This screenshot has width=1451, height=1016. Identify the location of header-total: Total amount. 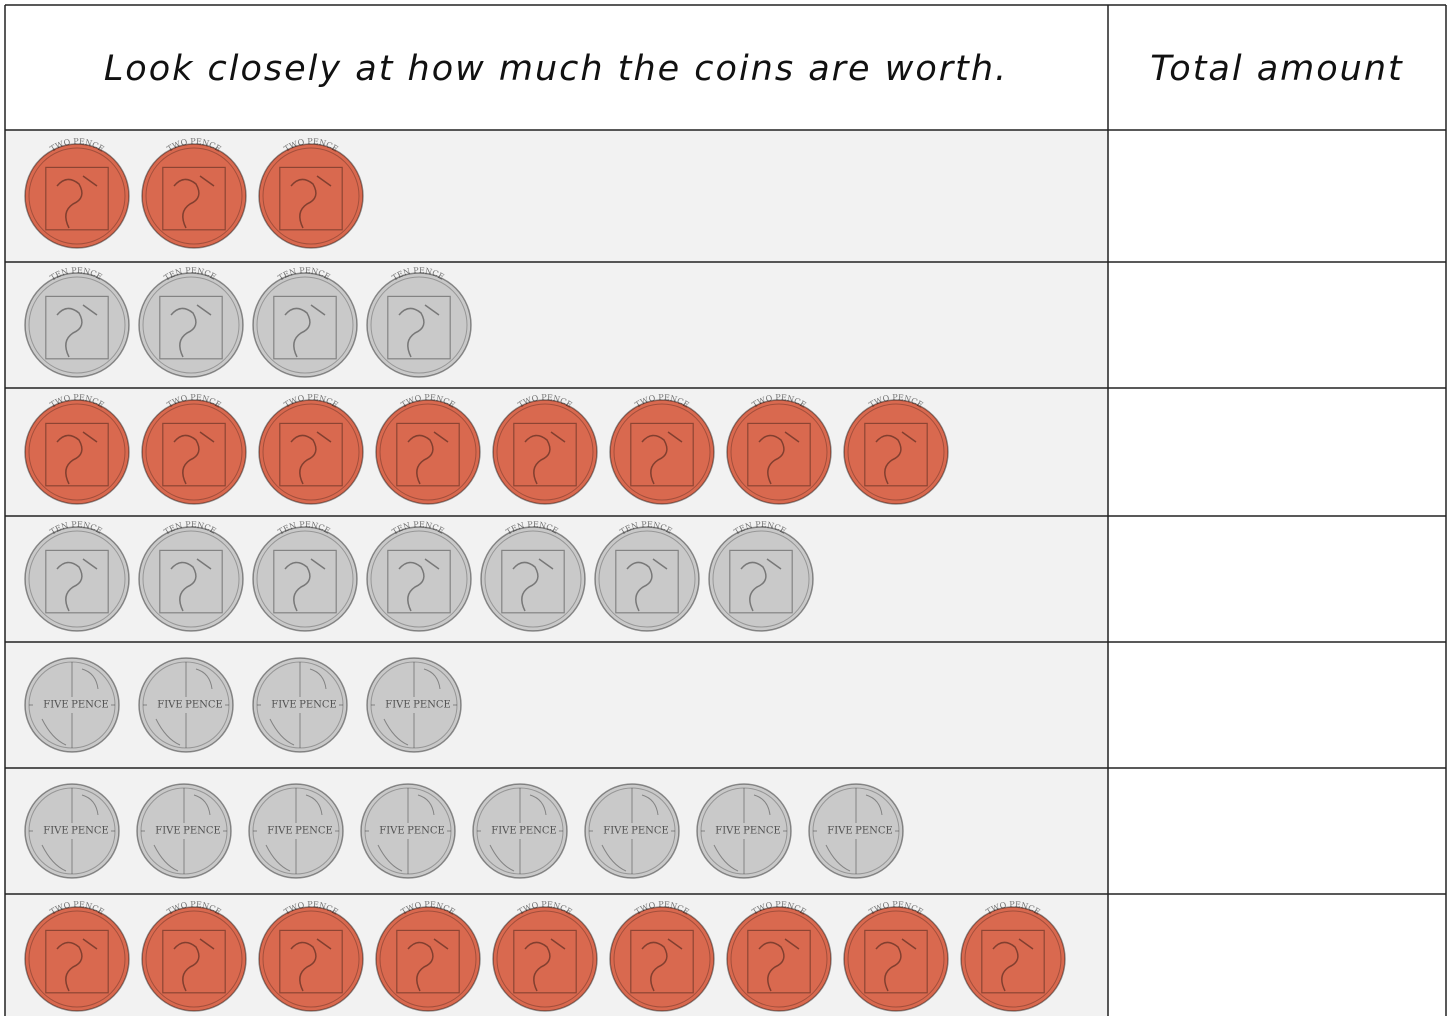
(1277, 69).